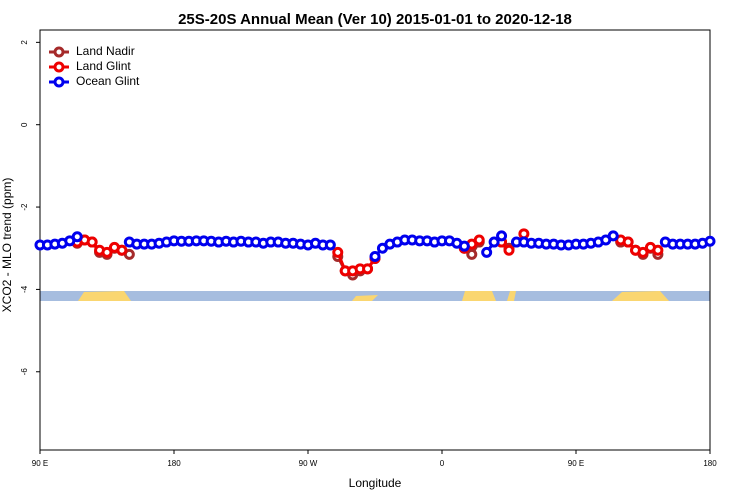 This screenshot has width=750, height=500. Describe the element at coordinates (308, 463) in the screenshot. I see `x-tick-label: 90 W` at that location.